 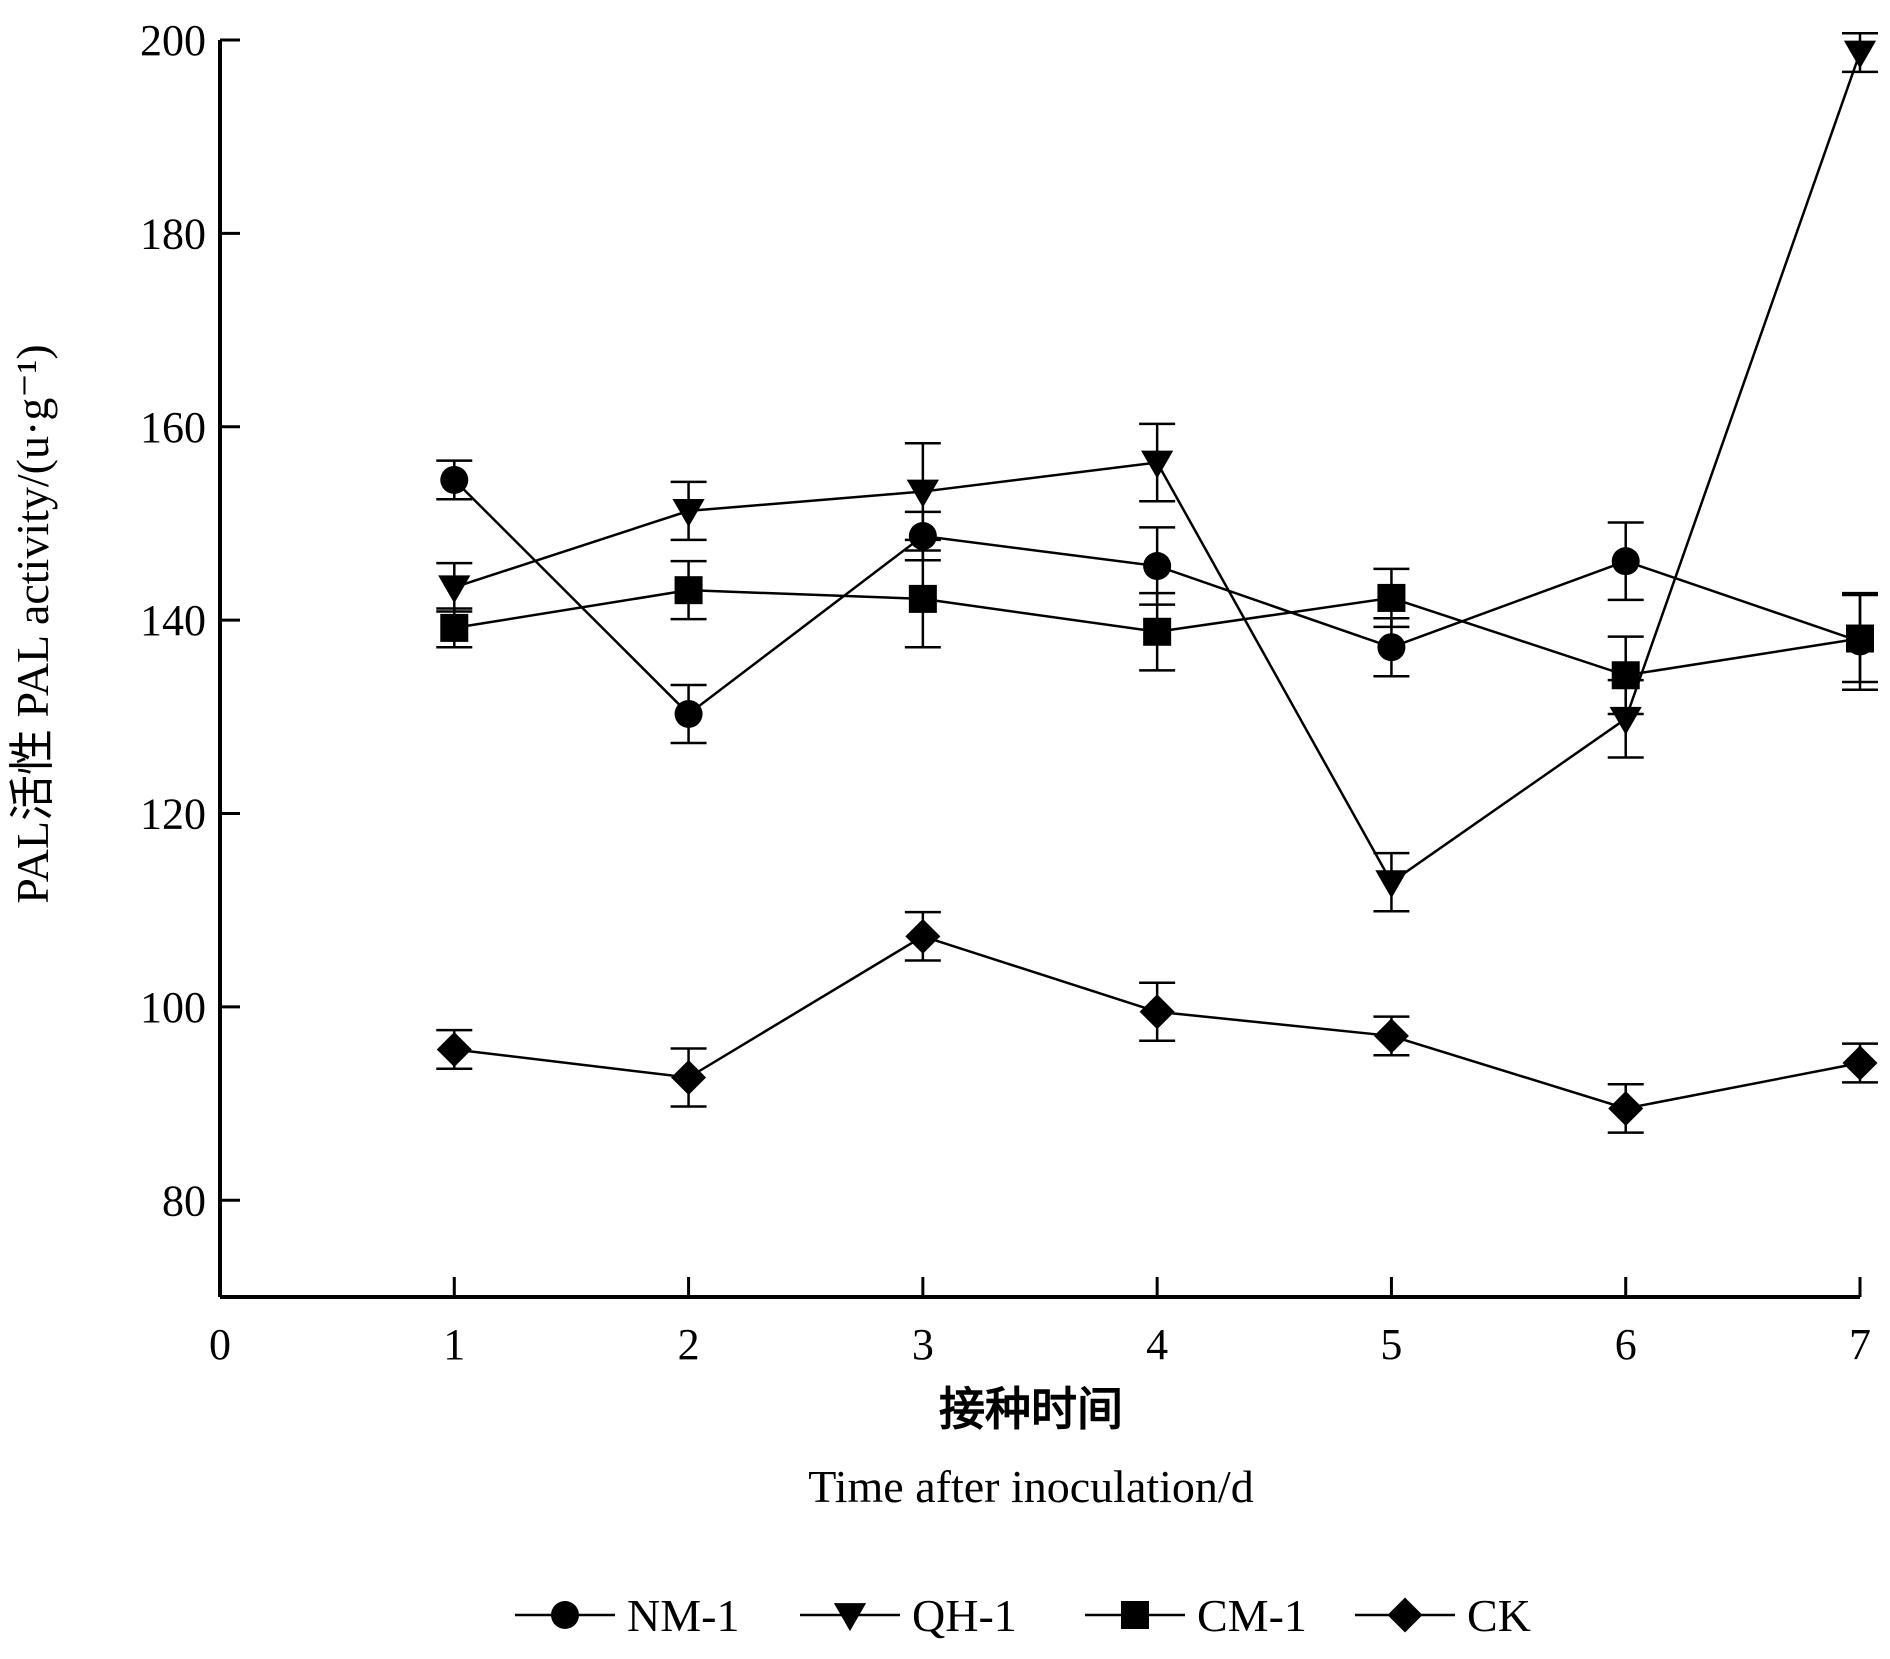 What do you see at coordinates (1023, 1615) in the screenshot?
I see `legend: NM-1 QH-1 CM-1 CK` at bounding box center [1023, 1615].